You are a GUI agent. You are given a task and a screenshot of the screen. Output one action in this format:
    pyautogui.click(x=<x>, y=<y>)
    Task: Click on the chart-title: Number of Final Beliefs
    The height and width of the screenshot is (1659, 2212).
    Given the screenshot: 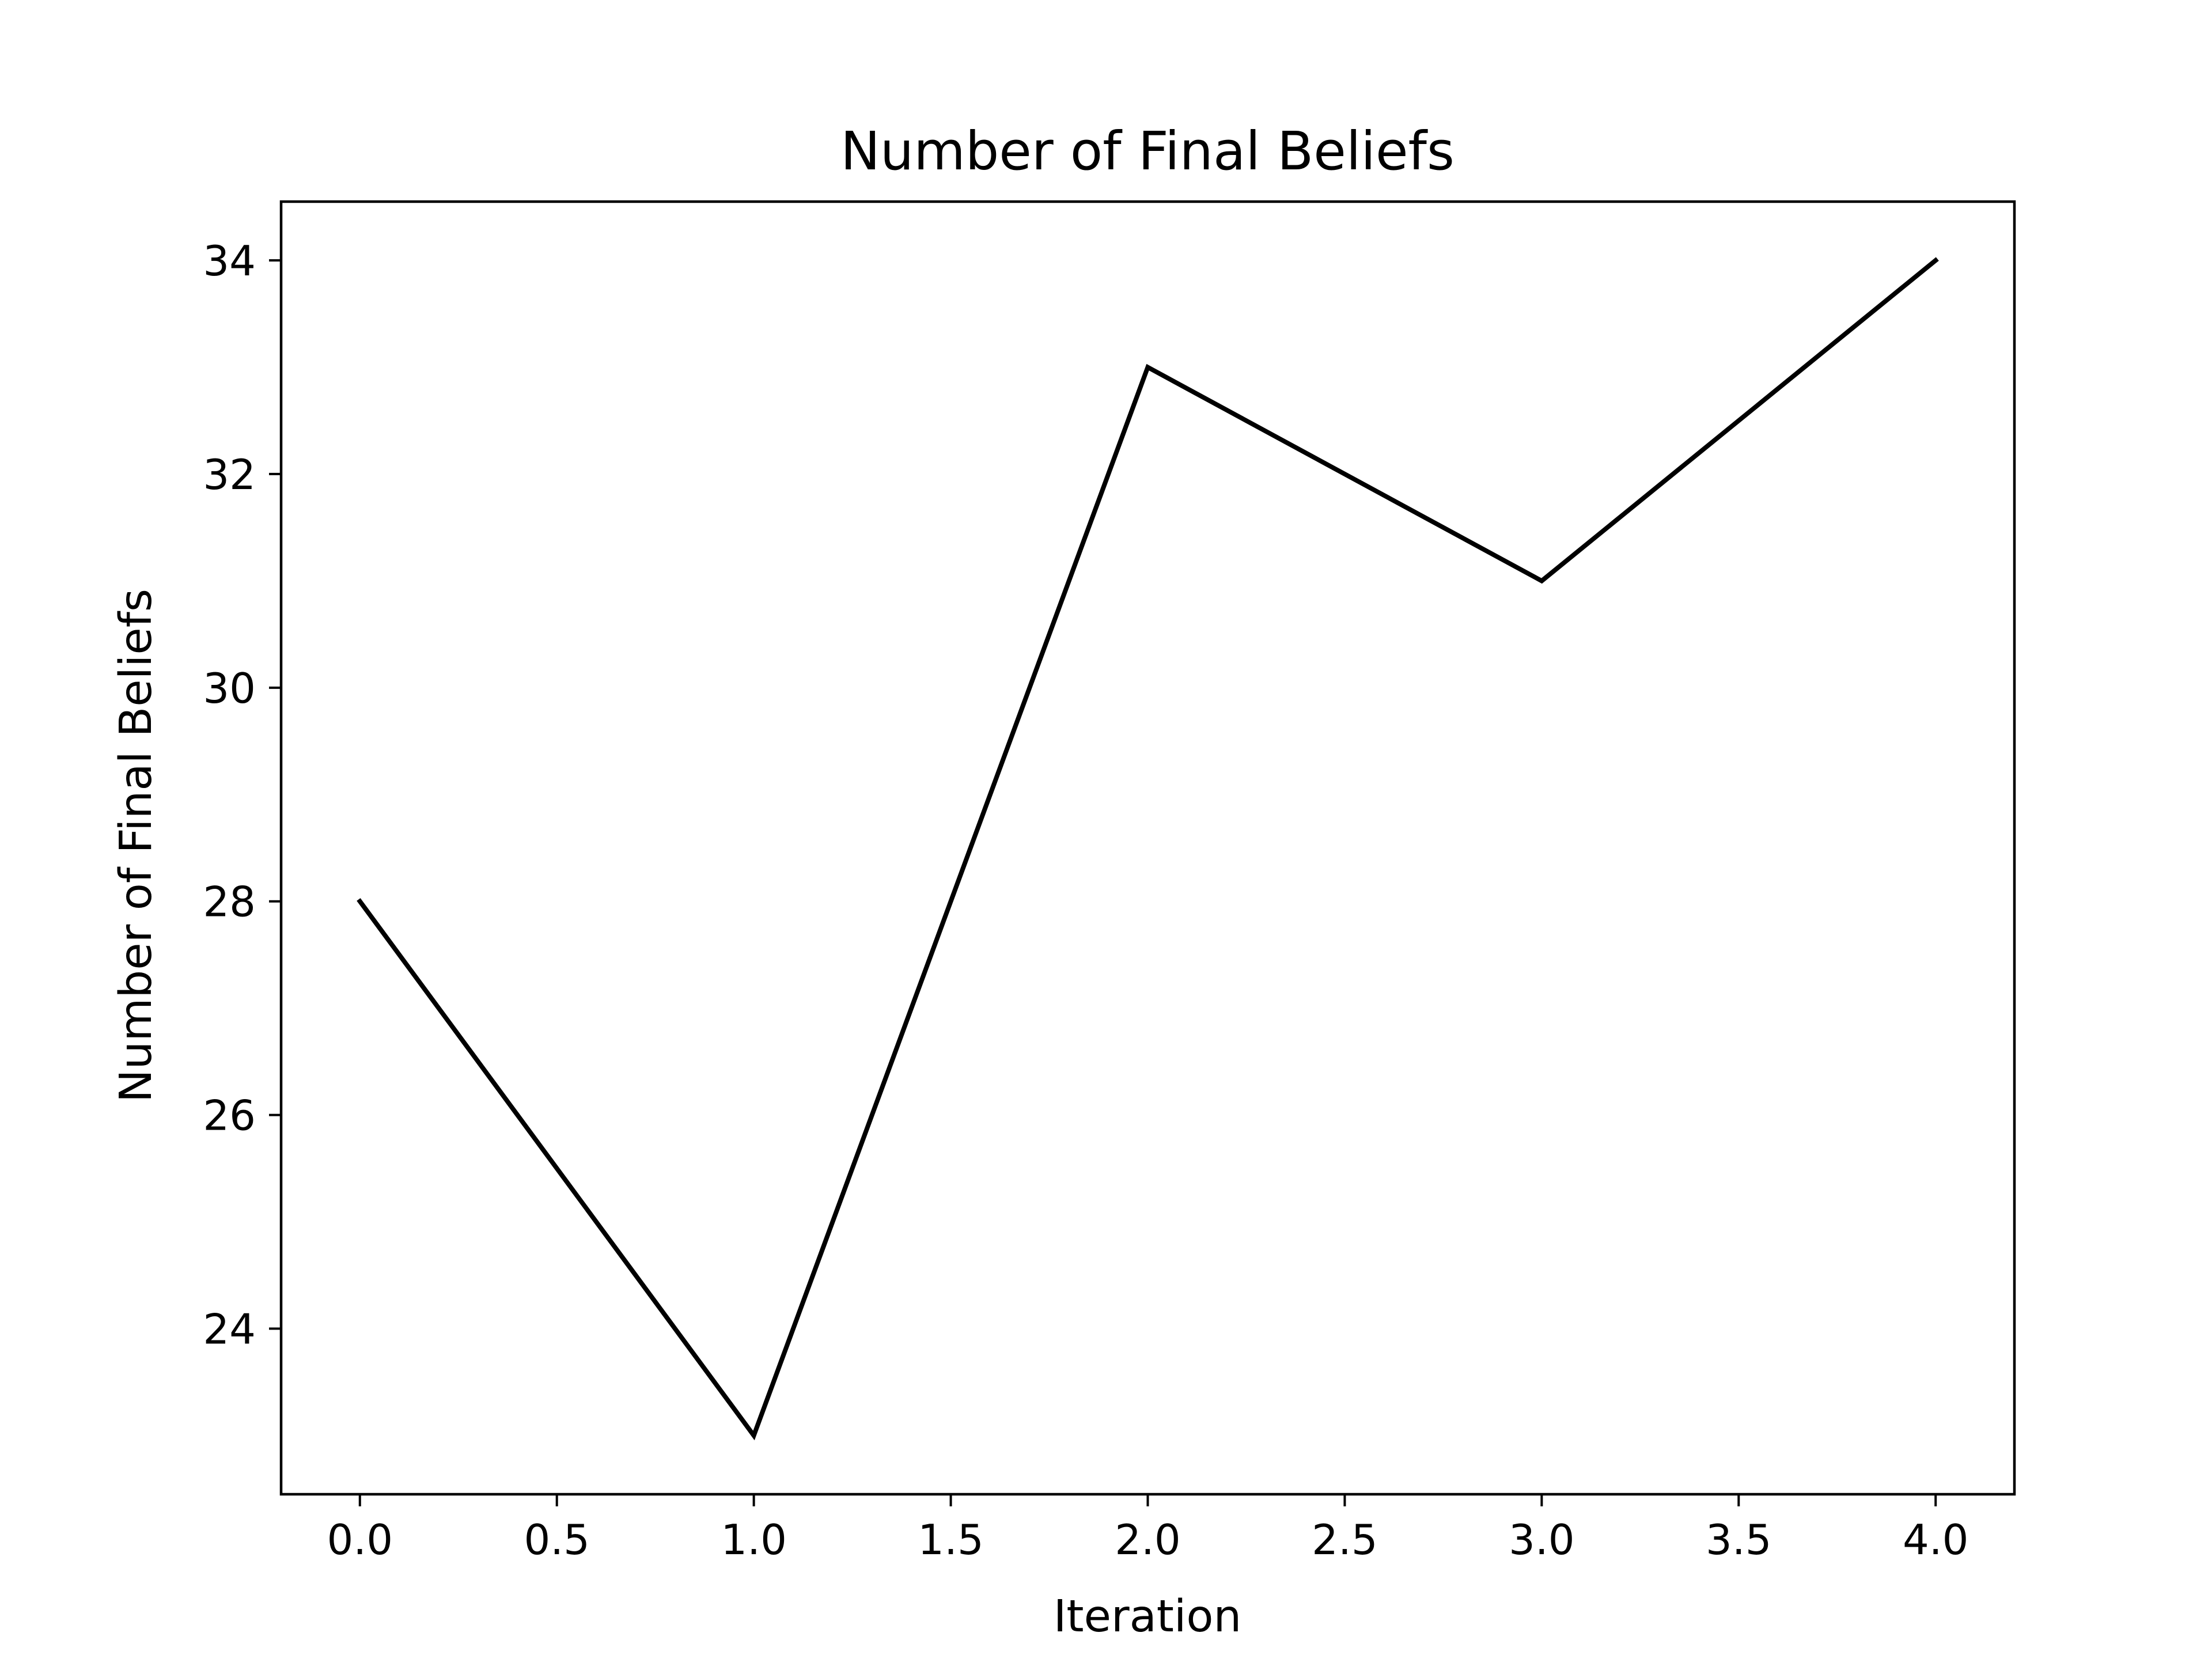 What is the action you would take?
    pyautogui.click(x=1147, y=151)
    